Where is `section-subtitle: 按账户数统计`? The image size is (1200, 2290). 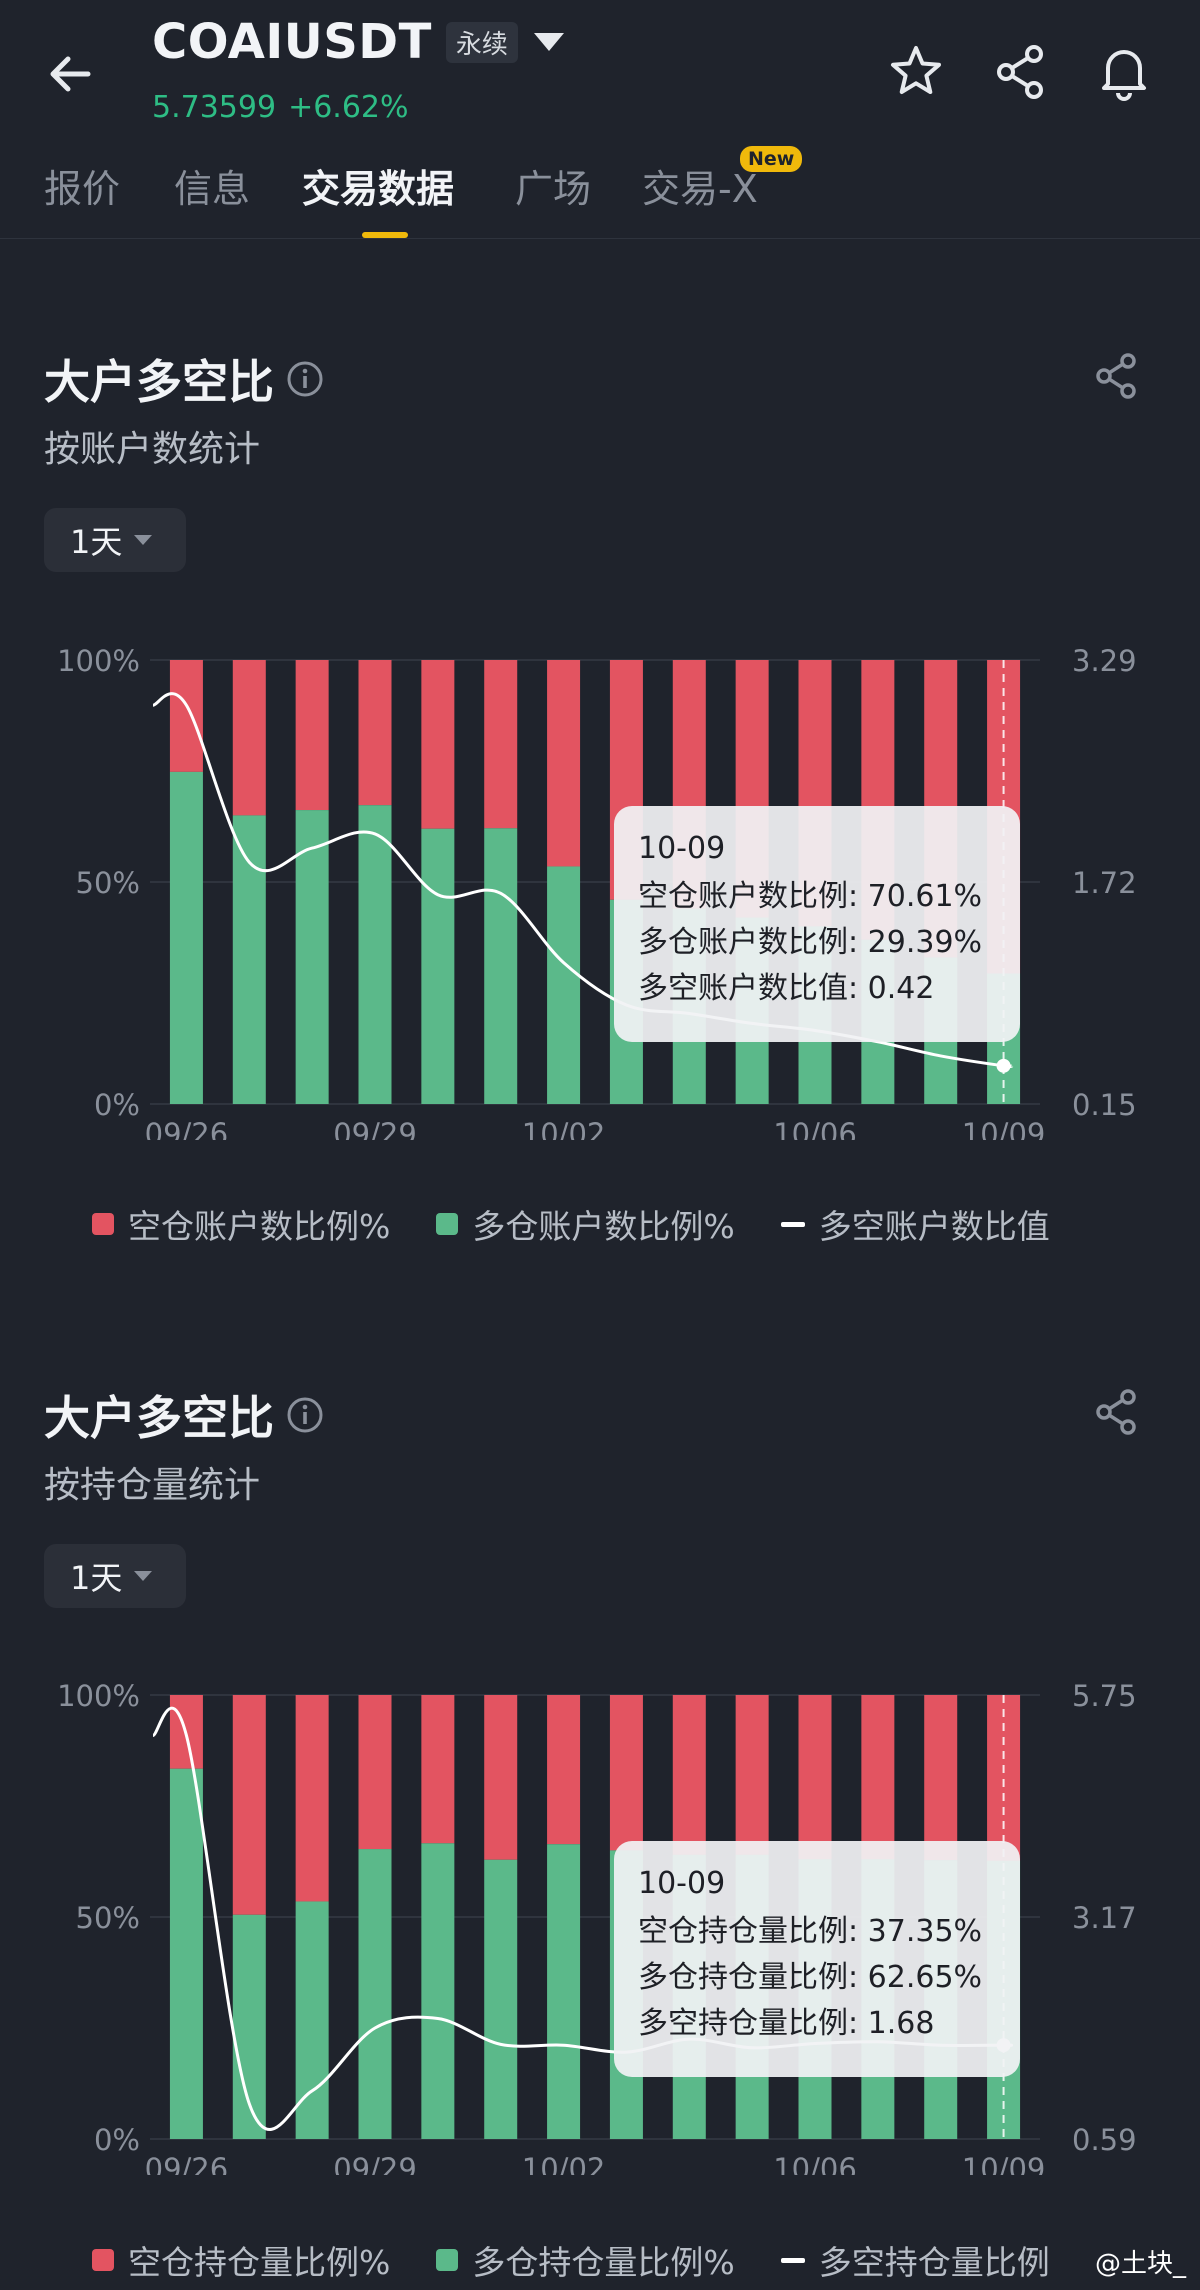 section-subtitle: 按账户数统计 is located at coordinates (152, 449).